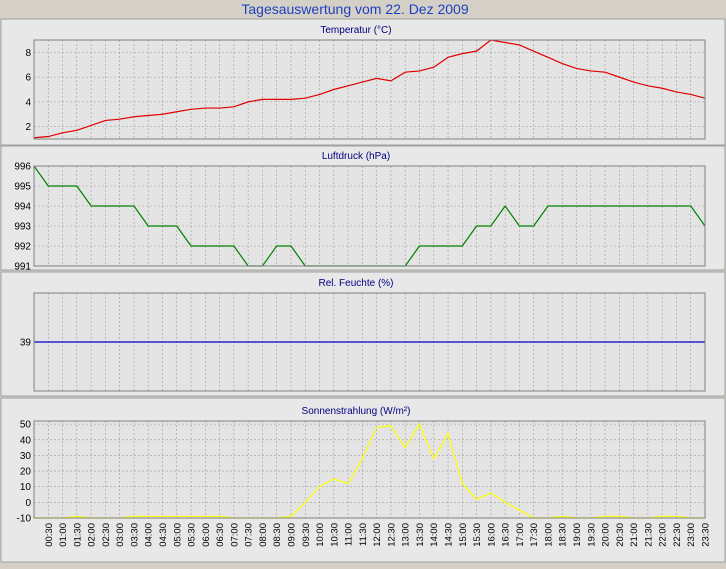 This screenshot has height=569, width=726. I want to click on x-tick-label: 06:30, so click(220, 535).